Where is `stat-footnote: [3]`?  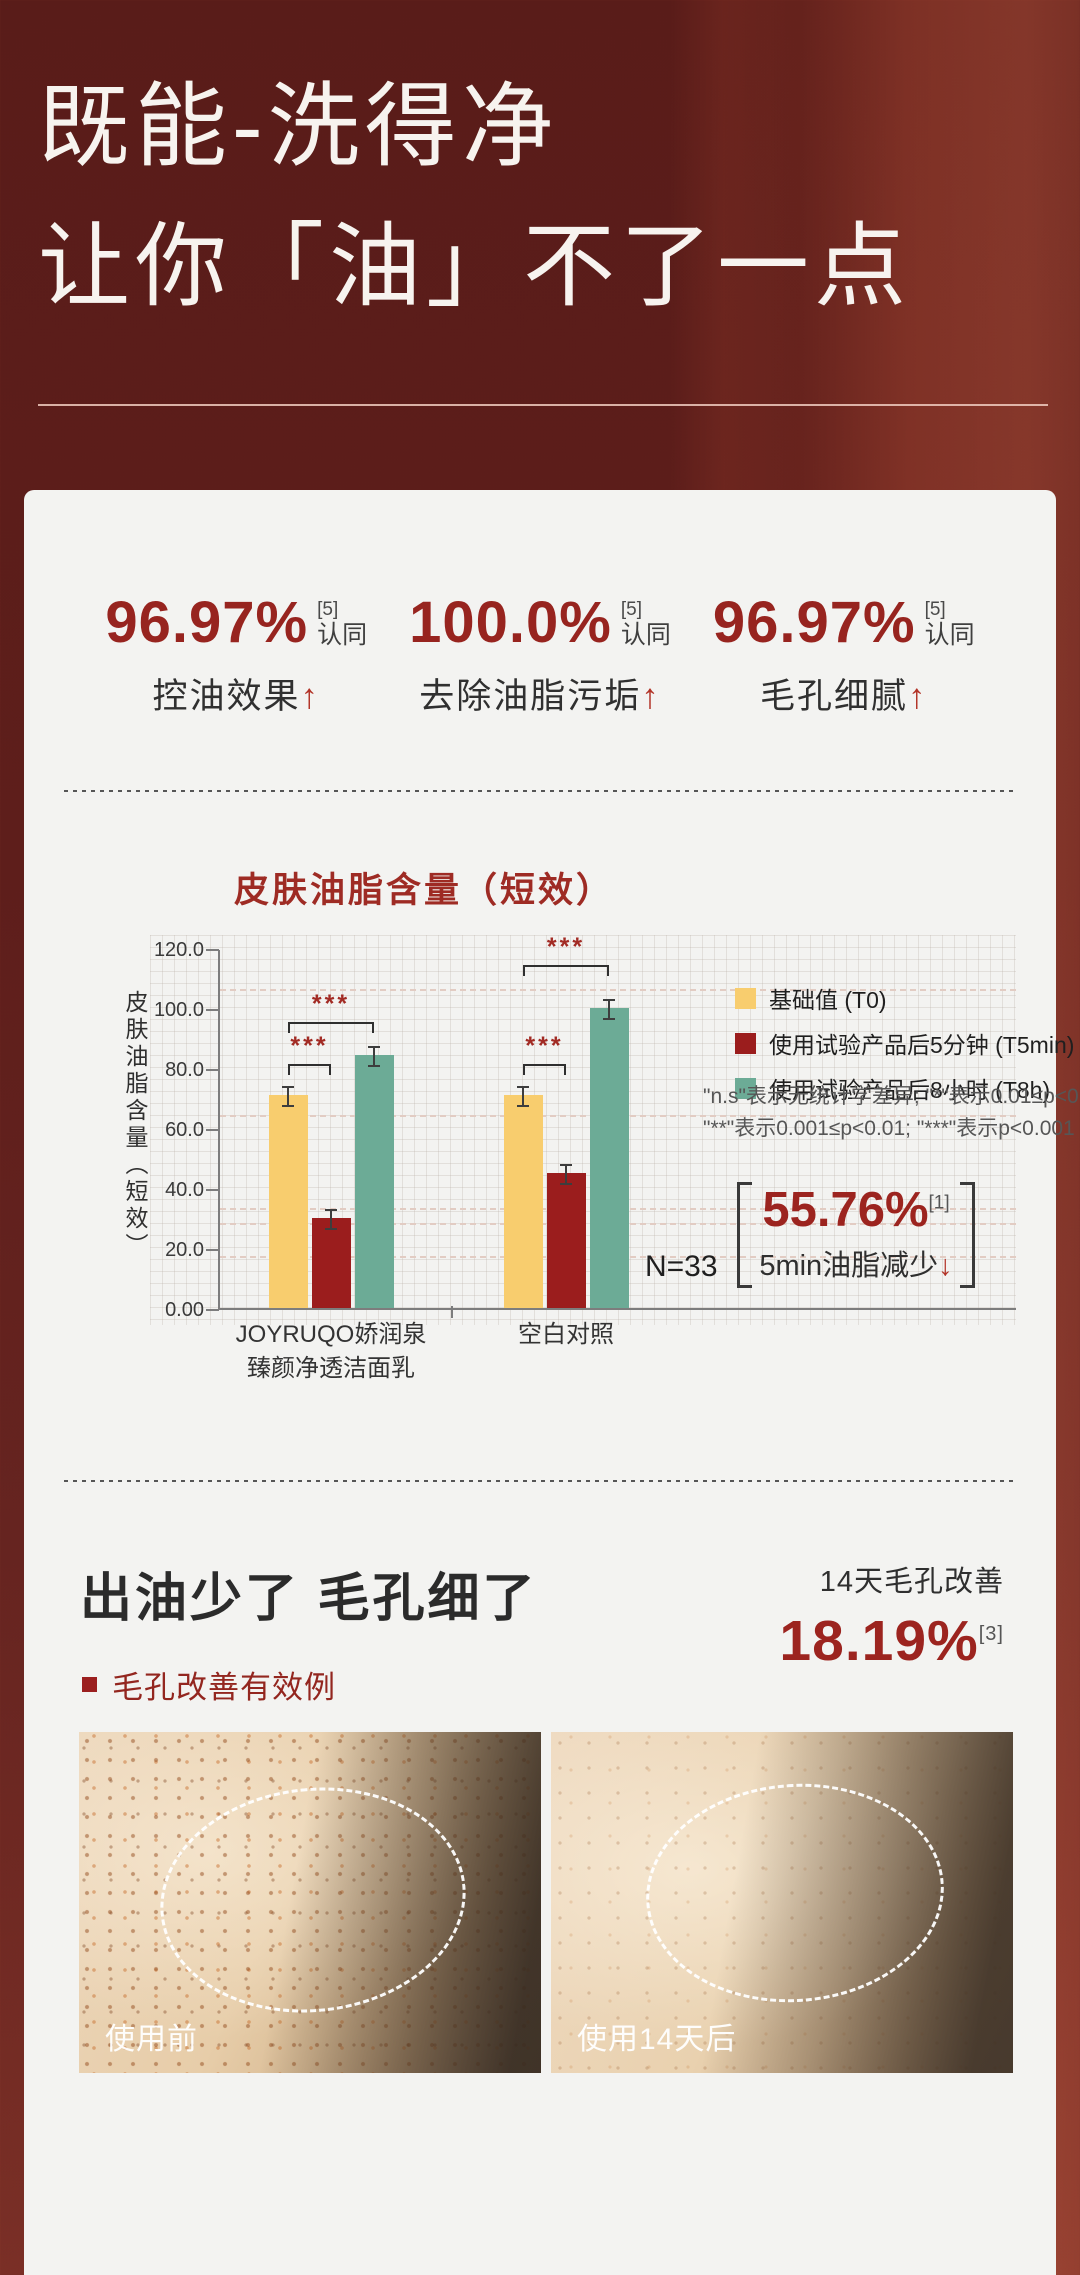
stat-footnote: [3] is located at coordinates (991, 1634).